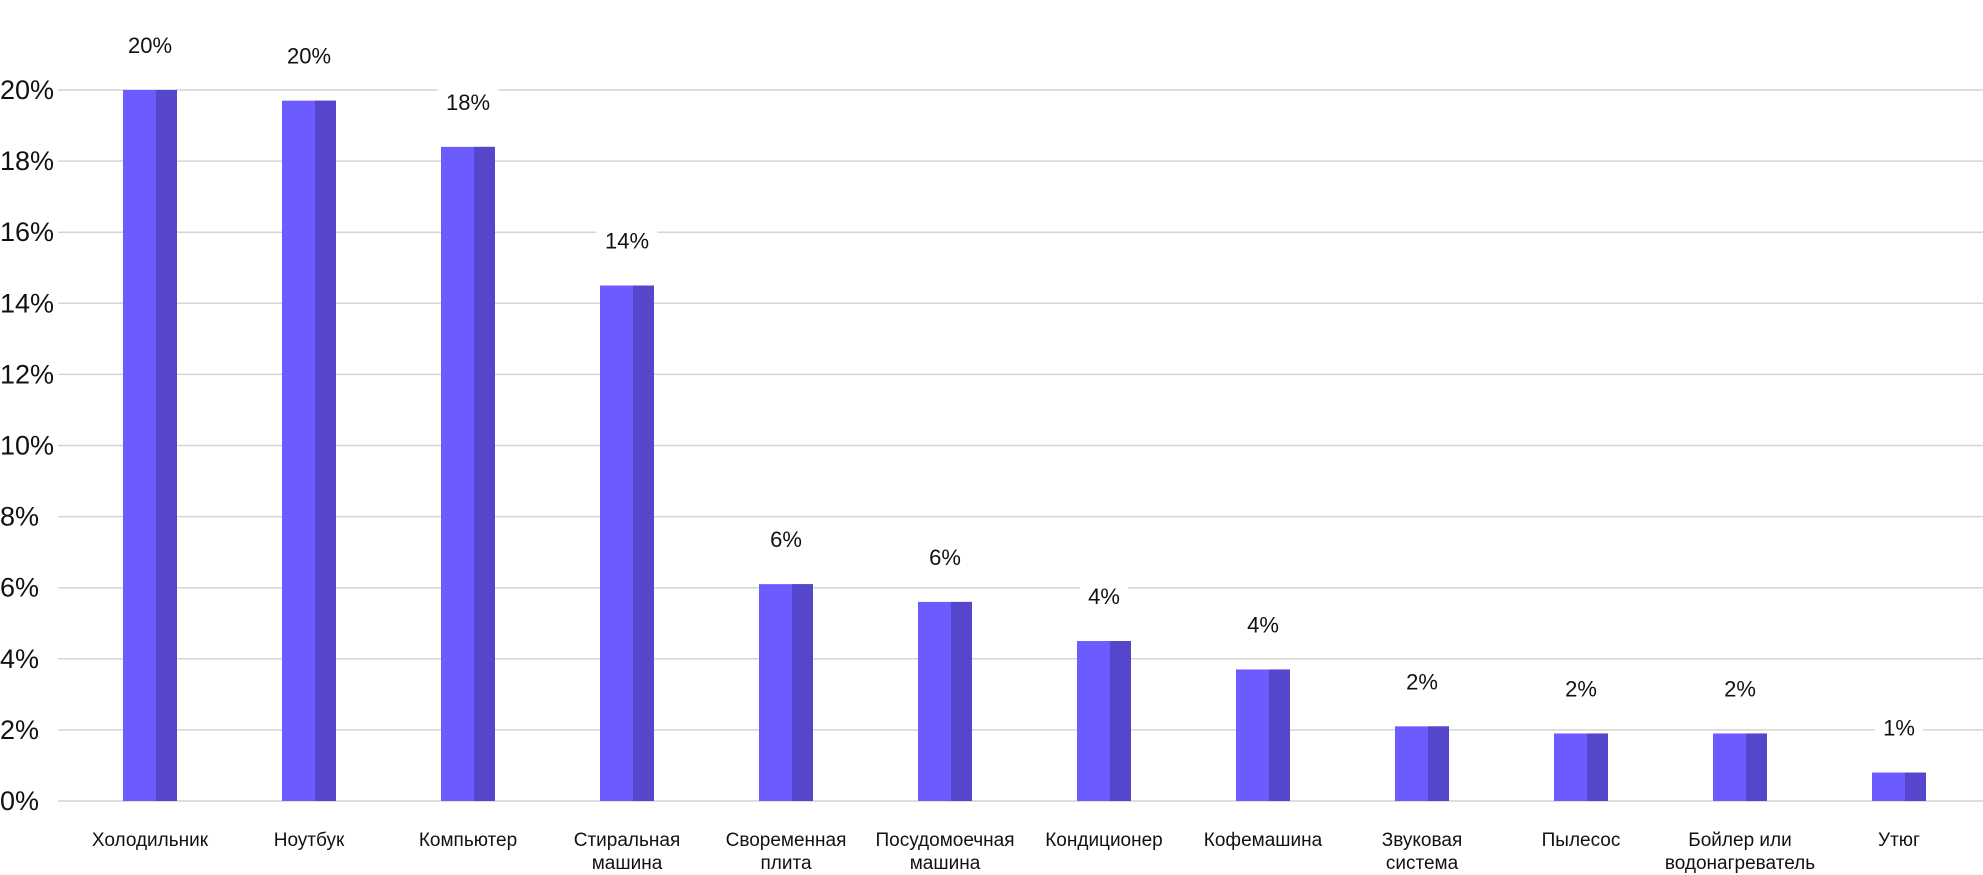 The image size is (1983, 875). What do you see at coordinates (19, 730) in the screenshot?
I see `y-tick-label: 2%` at bounding box center [19, 730].